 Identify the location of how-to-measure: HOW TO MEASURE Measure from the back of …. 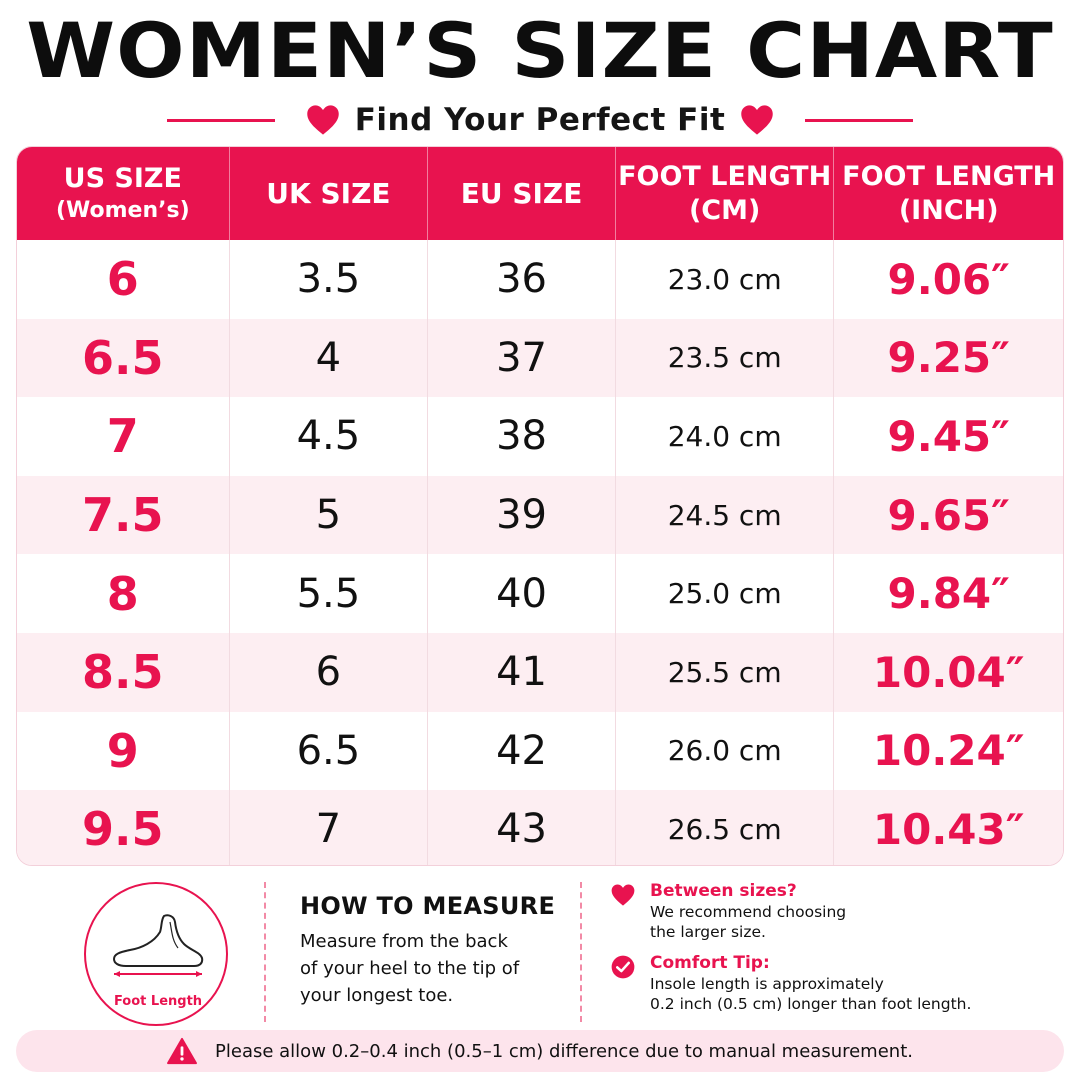
(430, 950).